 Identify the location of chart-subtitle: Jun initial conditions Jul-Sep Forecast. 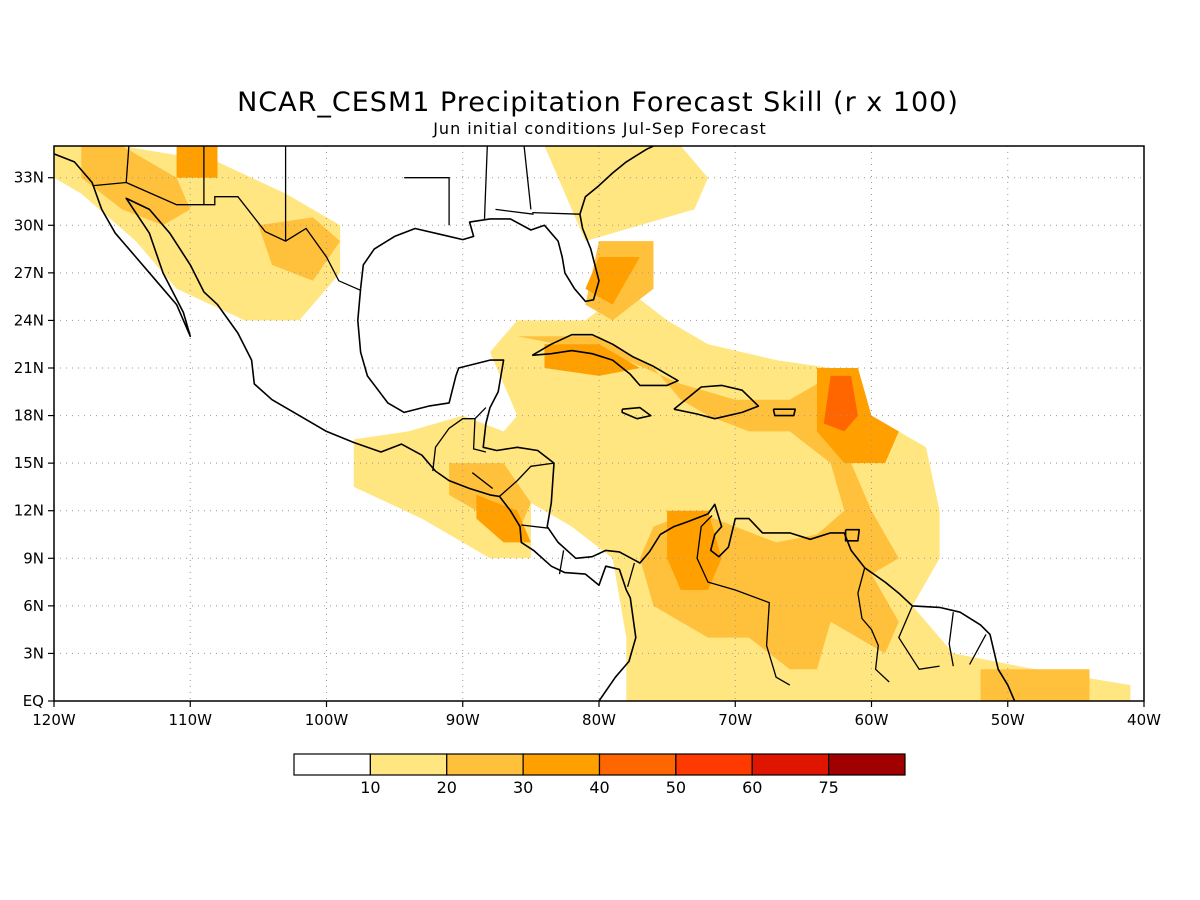
(599, 128).